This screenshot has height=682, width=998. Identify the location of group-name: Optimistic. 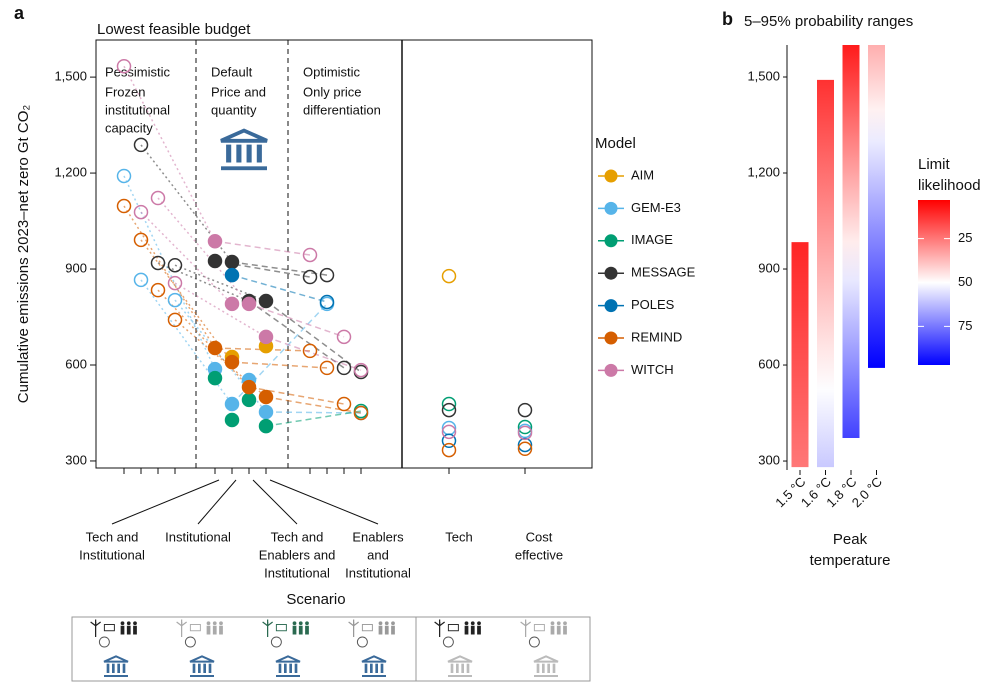
(332, 71).